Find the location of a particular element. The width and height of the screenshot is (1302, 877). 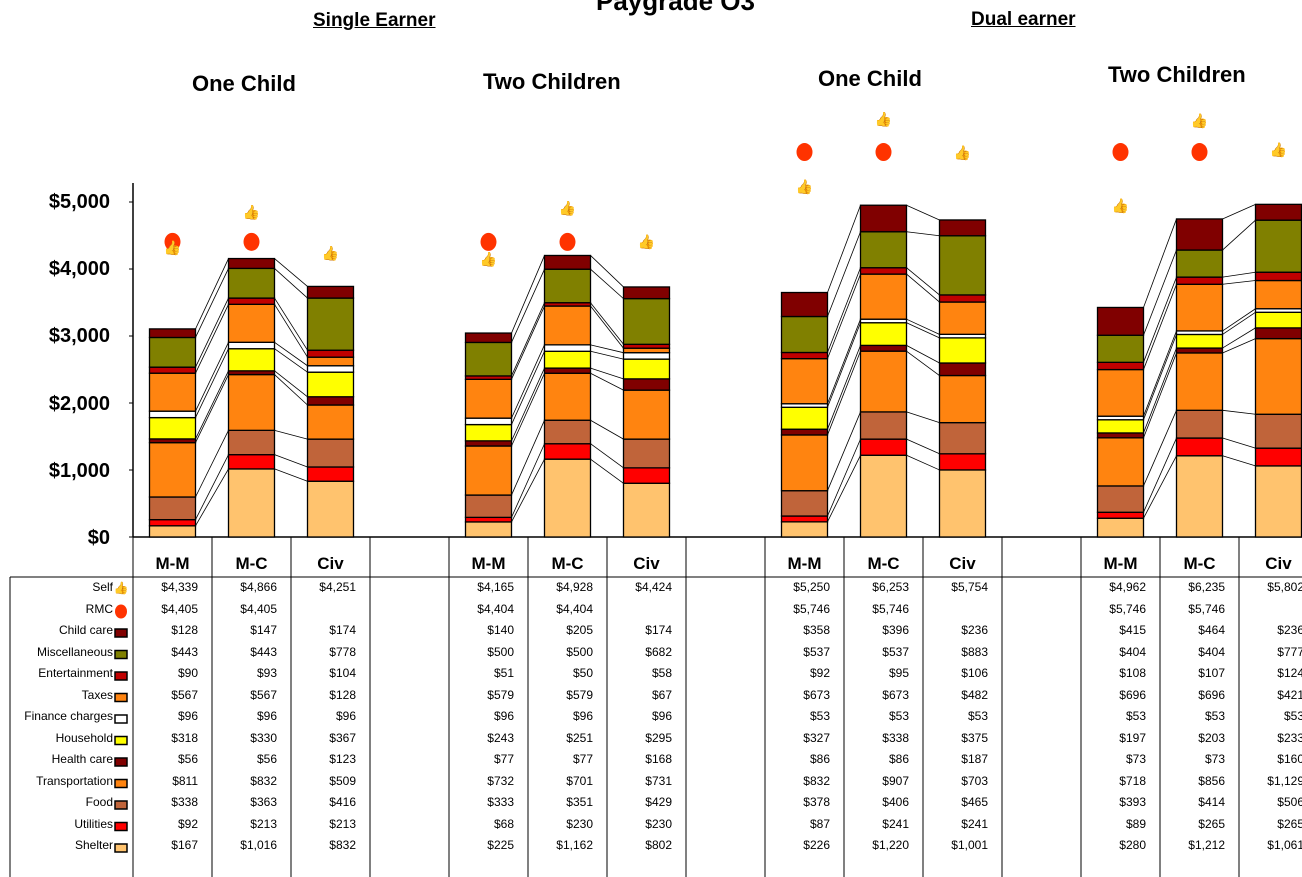

table-cell: $106 is located at coordinates (974, 673).